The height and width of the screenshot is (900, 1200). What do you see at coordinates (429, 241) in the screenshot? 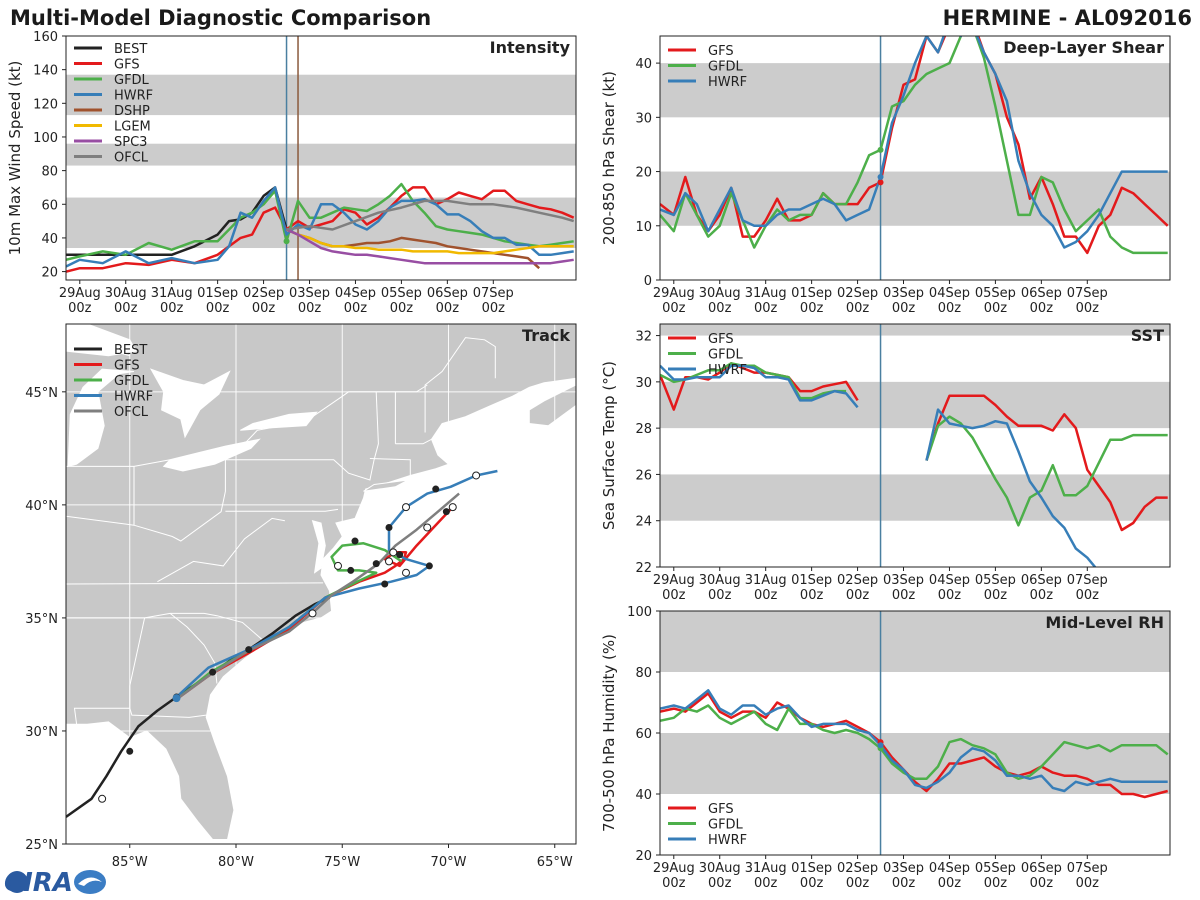
I see `series-line-lgem` at bounding box center [429, 241].